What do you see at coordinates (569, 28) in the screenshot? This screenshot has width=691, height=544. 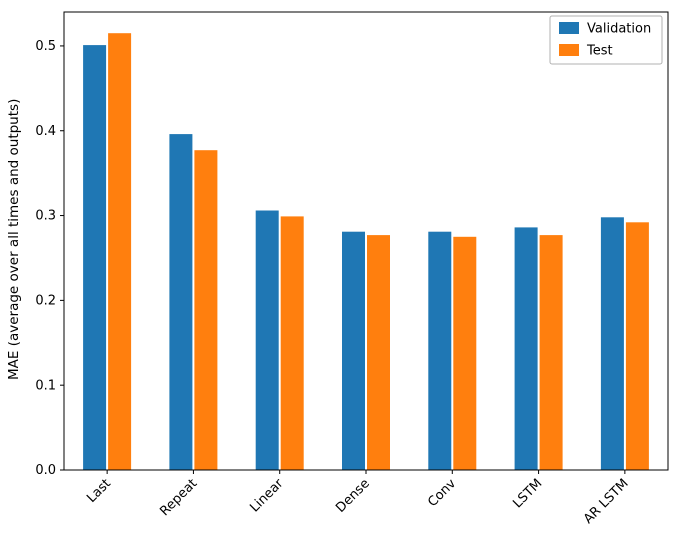 I see `legend-swatch-validation` at bounding box center [569, 28].